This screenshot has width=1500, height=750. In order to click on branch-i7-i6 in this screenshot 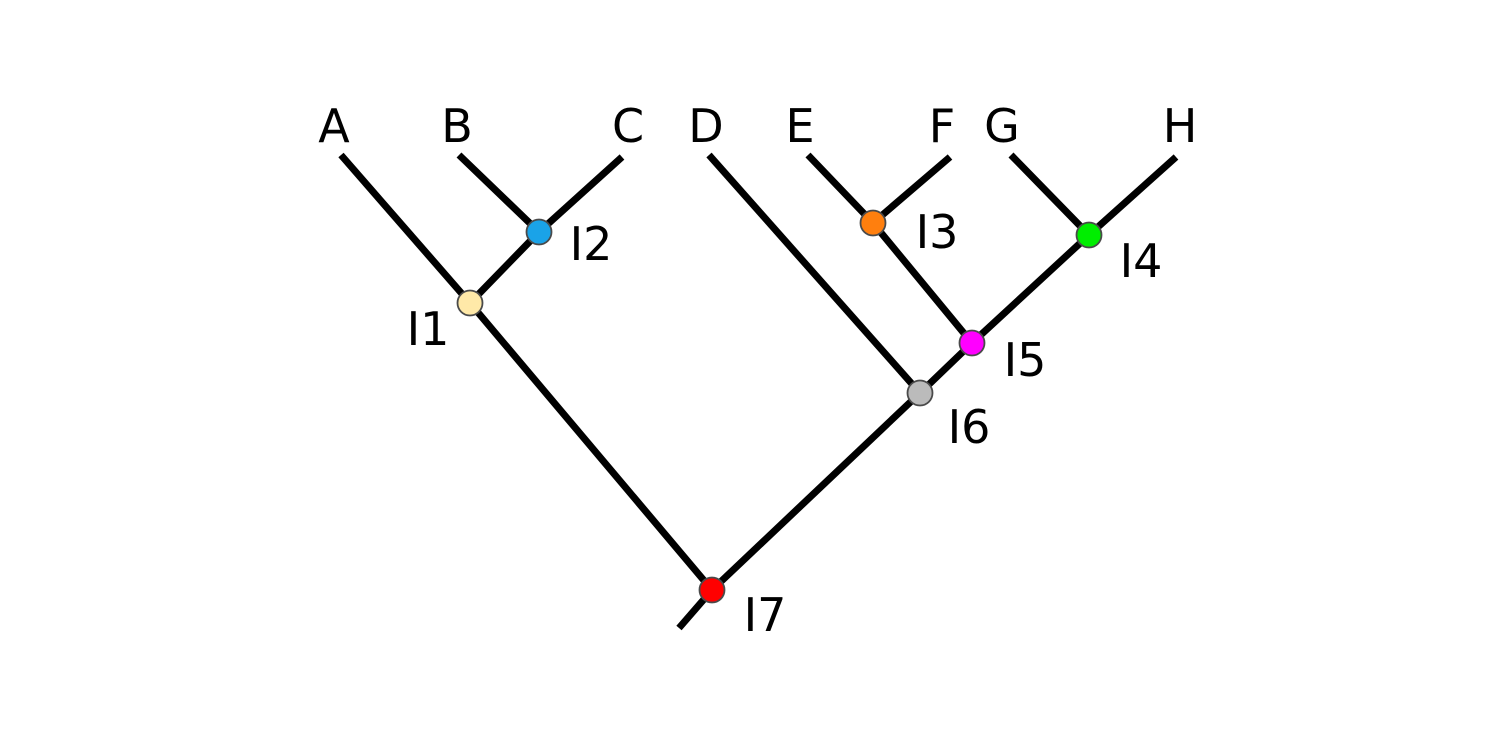, I will do `click(816, 491)`.